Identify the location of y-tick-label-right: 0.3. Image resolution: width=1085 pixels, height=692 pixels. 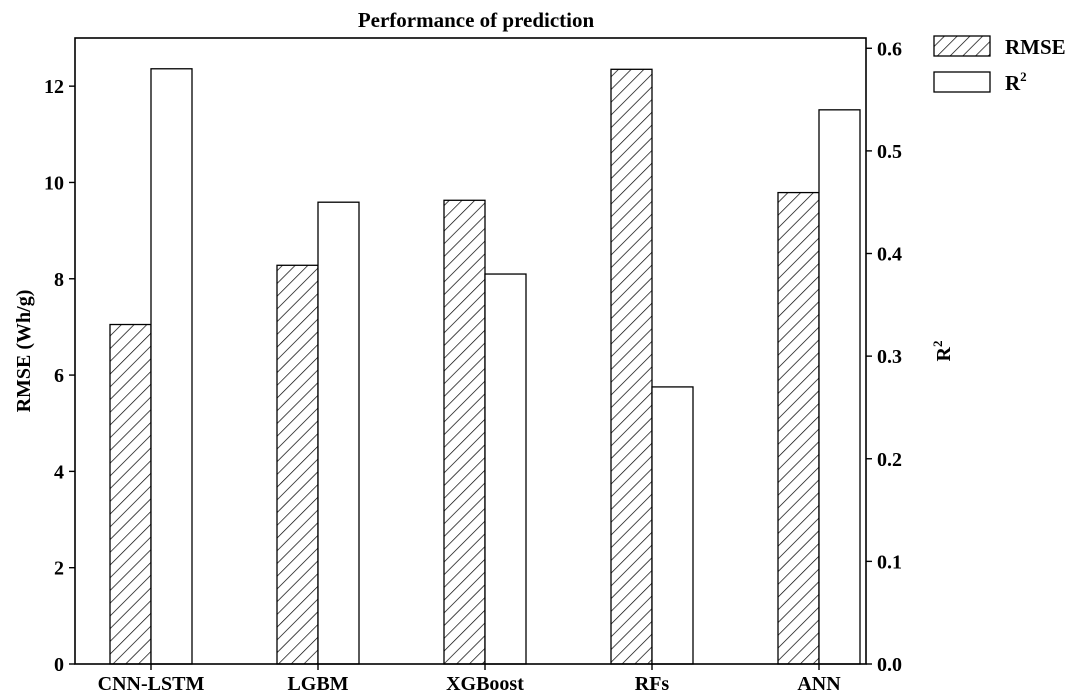
(889, 357).